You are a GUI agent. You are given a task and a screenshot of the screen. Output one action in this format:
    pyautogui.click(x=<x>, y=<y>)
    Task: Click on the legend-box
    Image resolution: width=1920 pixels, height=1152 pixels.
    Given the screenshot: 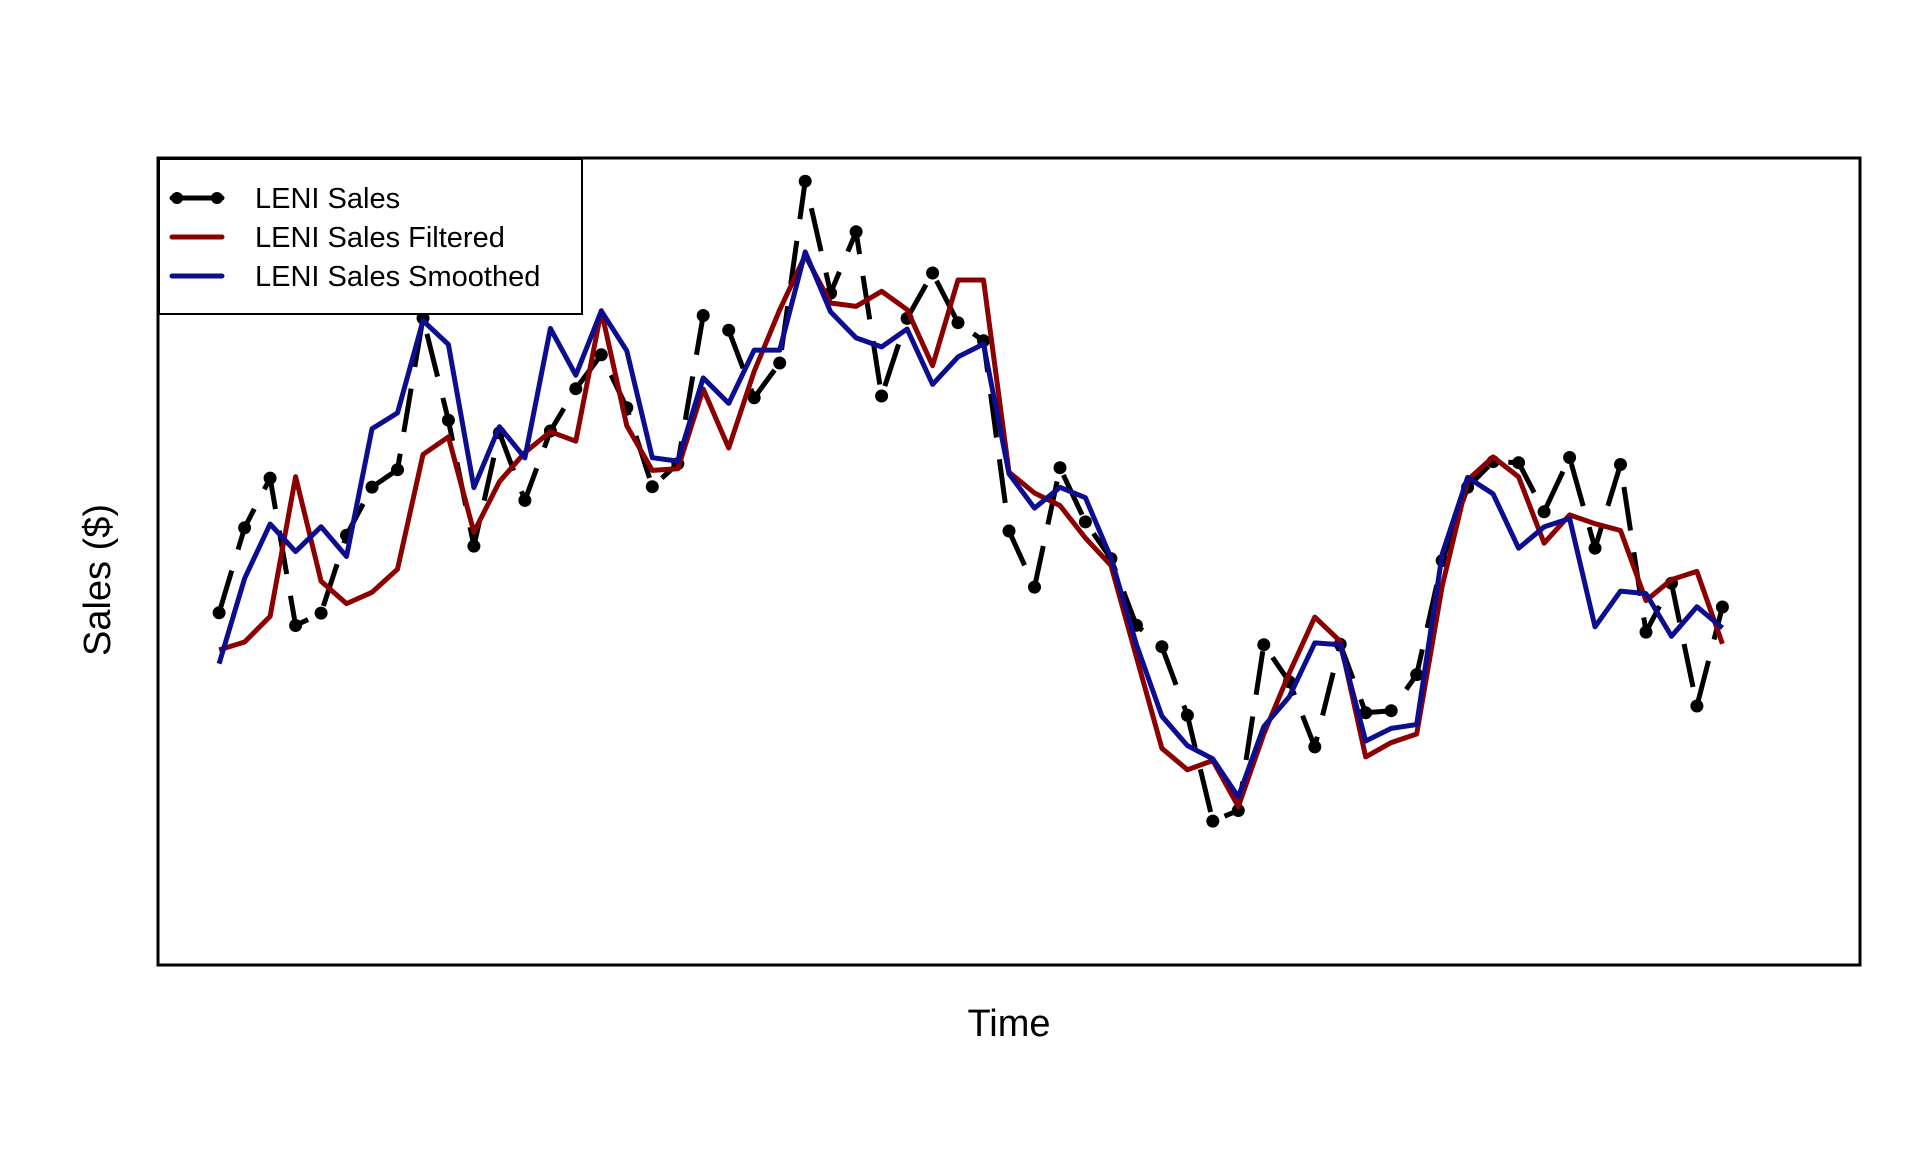 What is the action you would take?
    pyautogui.click(x=370, y=236)
    